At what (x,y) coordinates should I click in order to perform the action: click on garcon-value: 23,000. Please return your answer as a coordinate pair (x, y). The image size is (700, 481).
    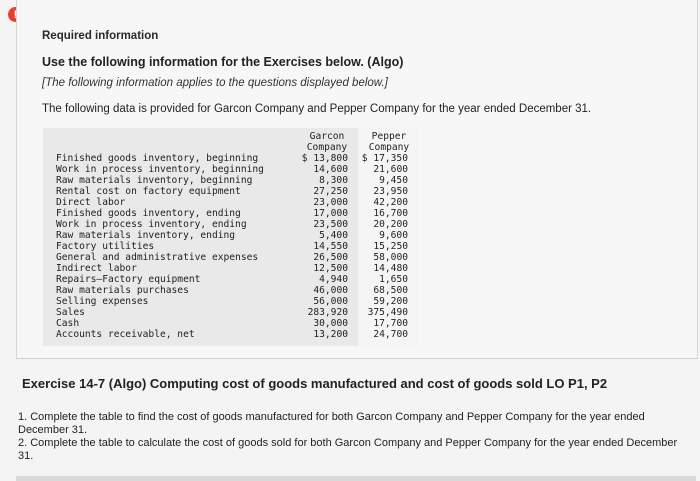
    Looking at the image, I should click on (330, 202).